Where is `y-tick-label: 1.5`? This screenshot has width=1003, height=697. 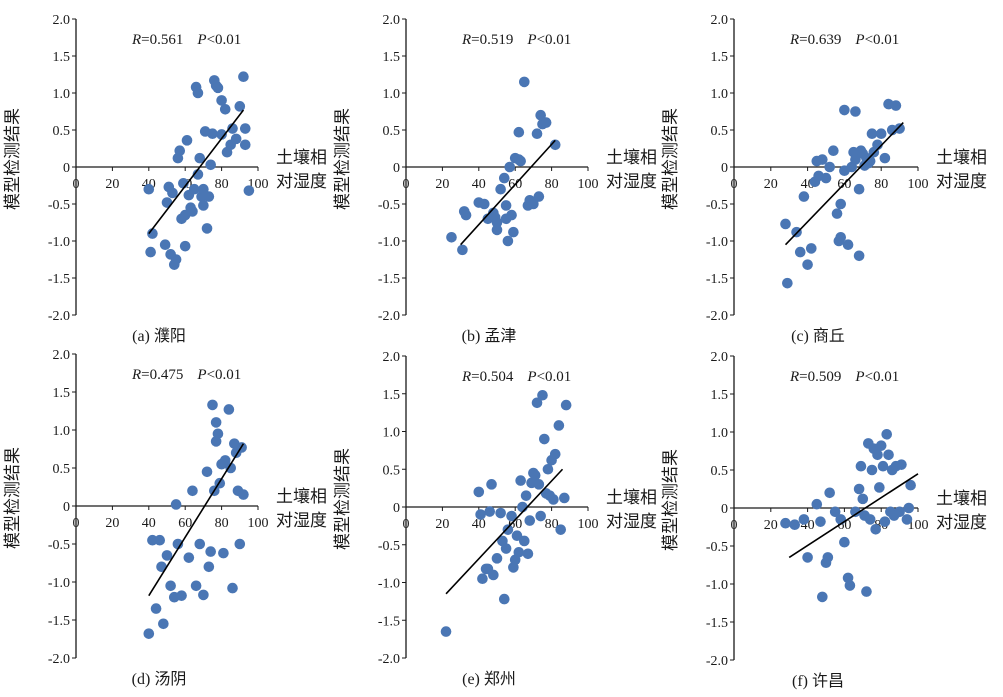
y-tick-label: 1.5 is located at coordinates (62, 57).